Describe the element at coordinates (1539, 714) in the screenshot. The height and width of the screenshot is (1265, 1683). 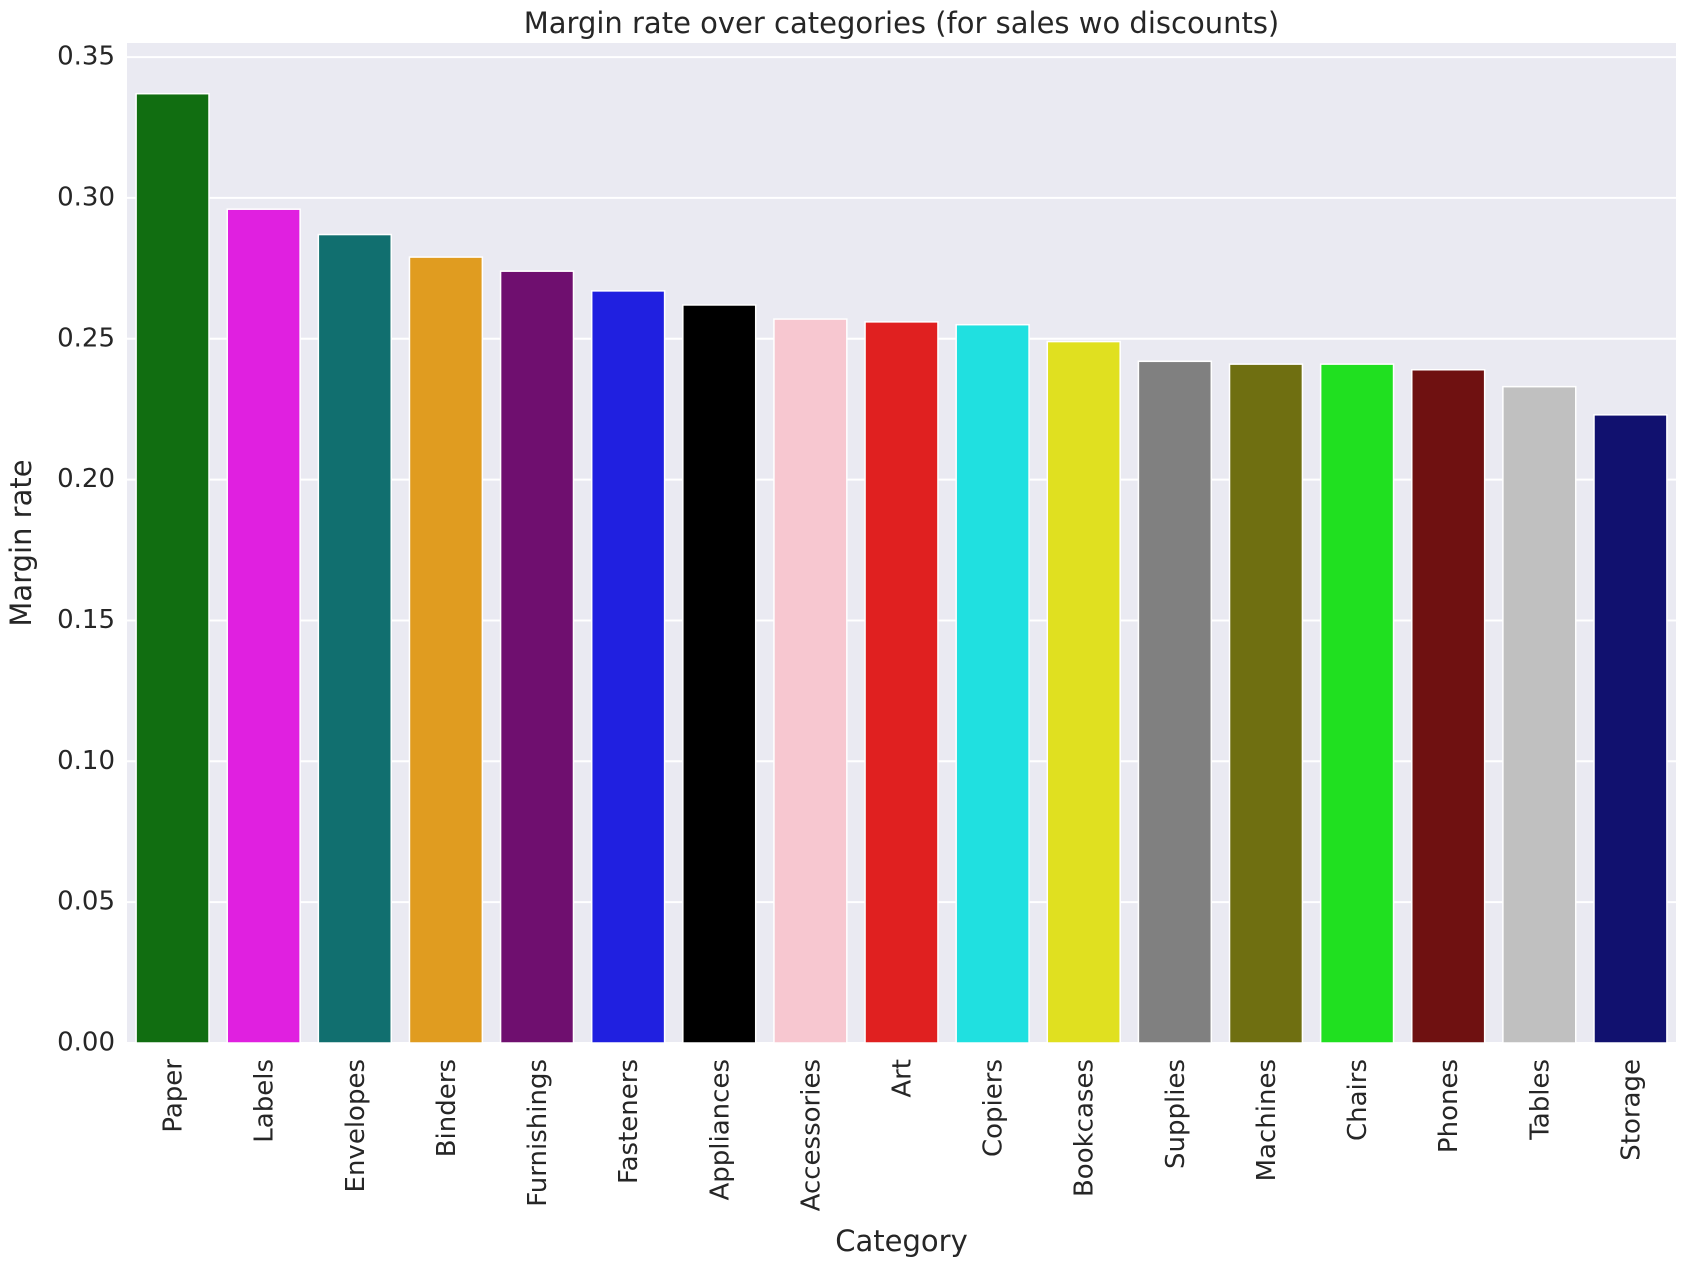
I see `bar-tables` at that location.